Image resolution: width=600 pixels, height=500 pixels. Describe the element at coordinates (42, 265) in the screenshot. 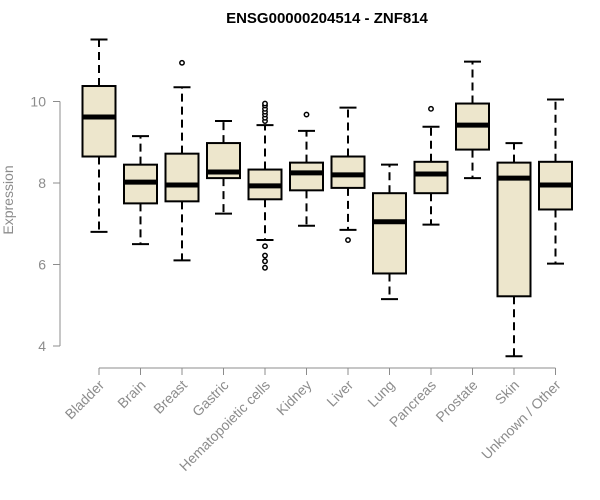

I see `y-tick-label: 6` at that location.